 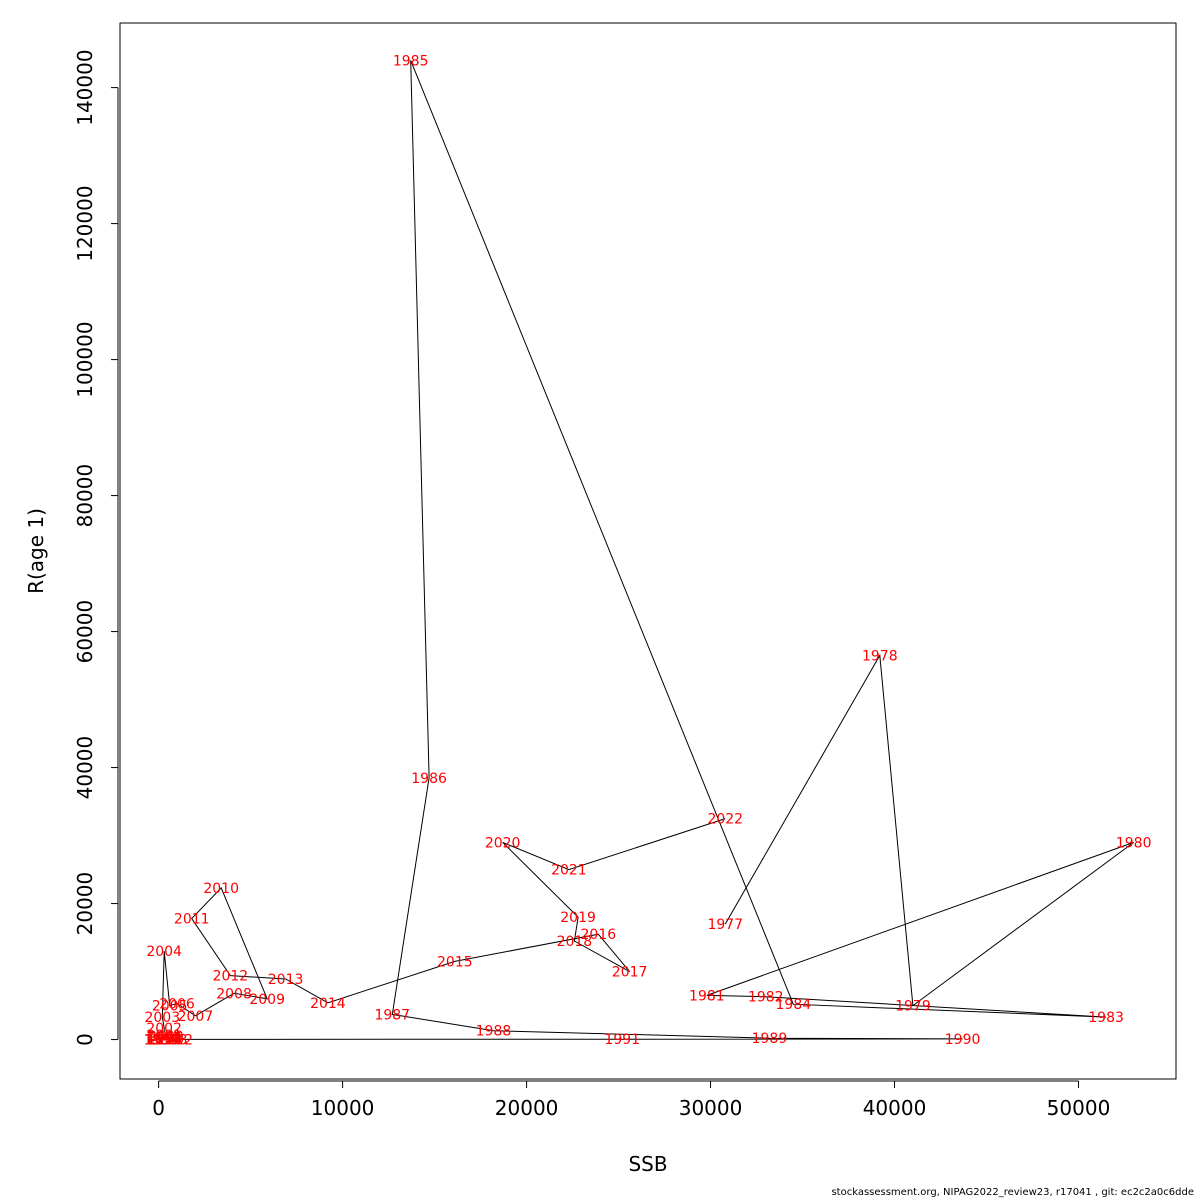 What do you see at coordinates (192, 920) in the screenshot?
I see `point-label: 2011` at bounding box center [192, 920].